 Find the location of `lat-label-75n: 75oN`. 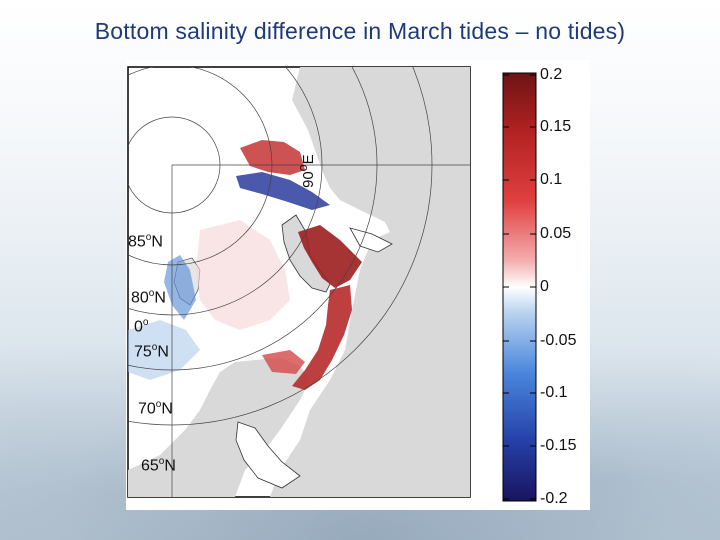

lat-label-75n: 75oN is located at coordinates (151, 351).